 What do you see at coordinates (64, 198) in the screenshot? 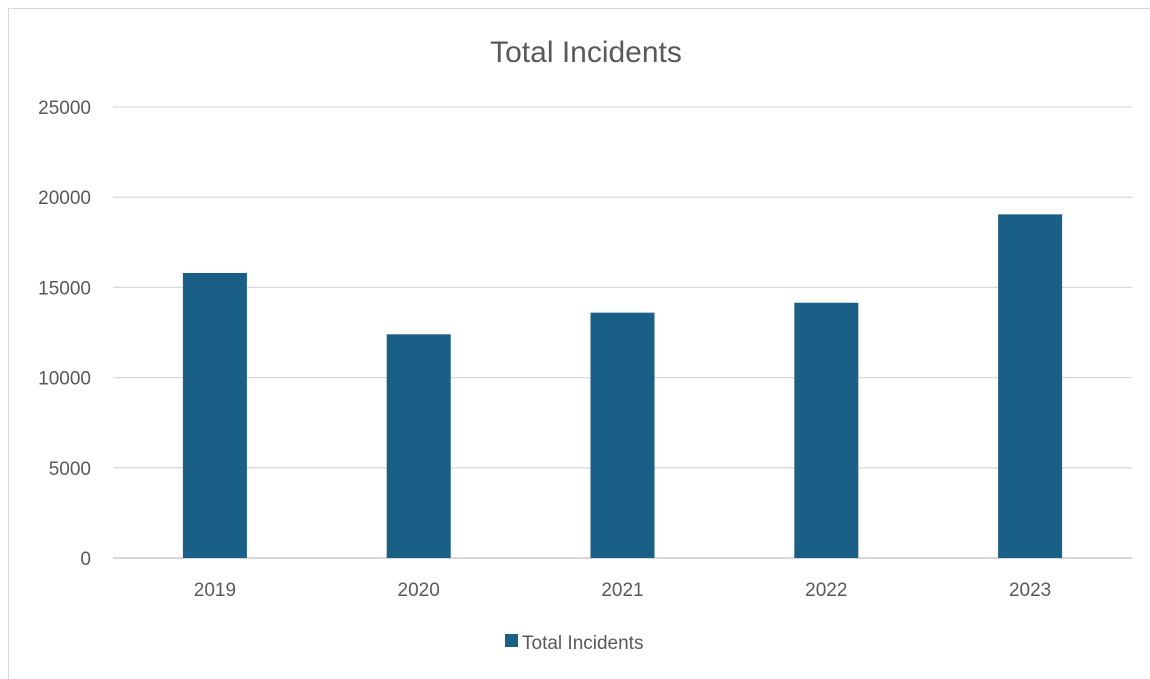
I see `y-tick-label: 20000` at bounding box center [64, 198].